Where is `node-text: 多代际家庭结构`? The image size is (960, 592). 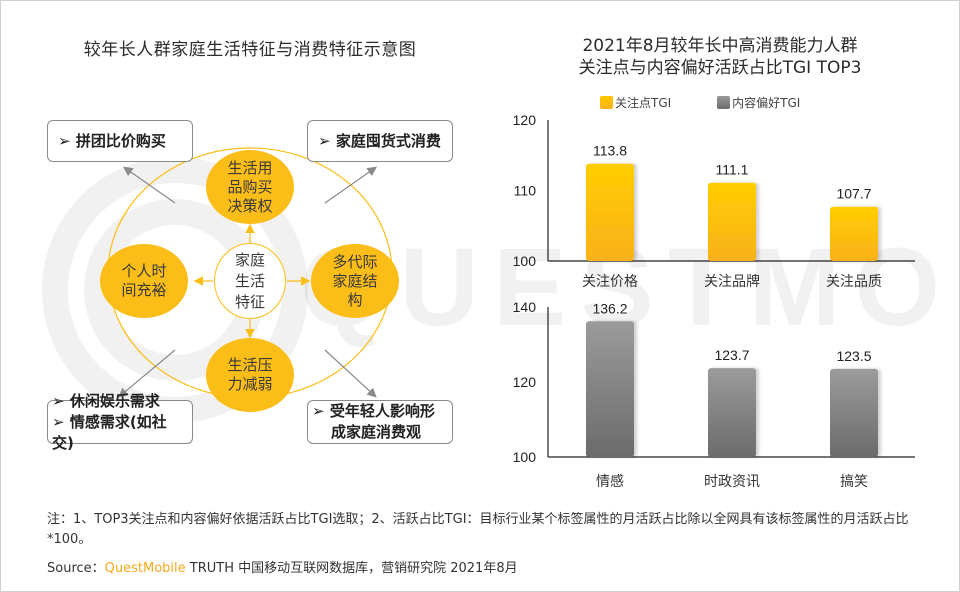
node-text: 多代际家庭结构 is located at coordinates (355, 280).